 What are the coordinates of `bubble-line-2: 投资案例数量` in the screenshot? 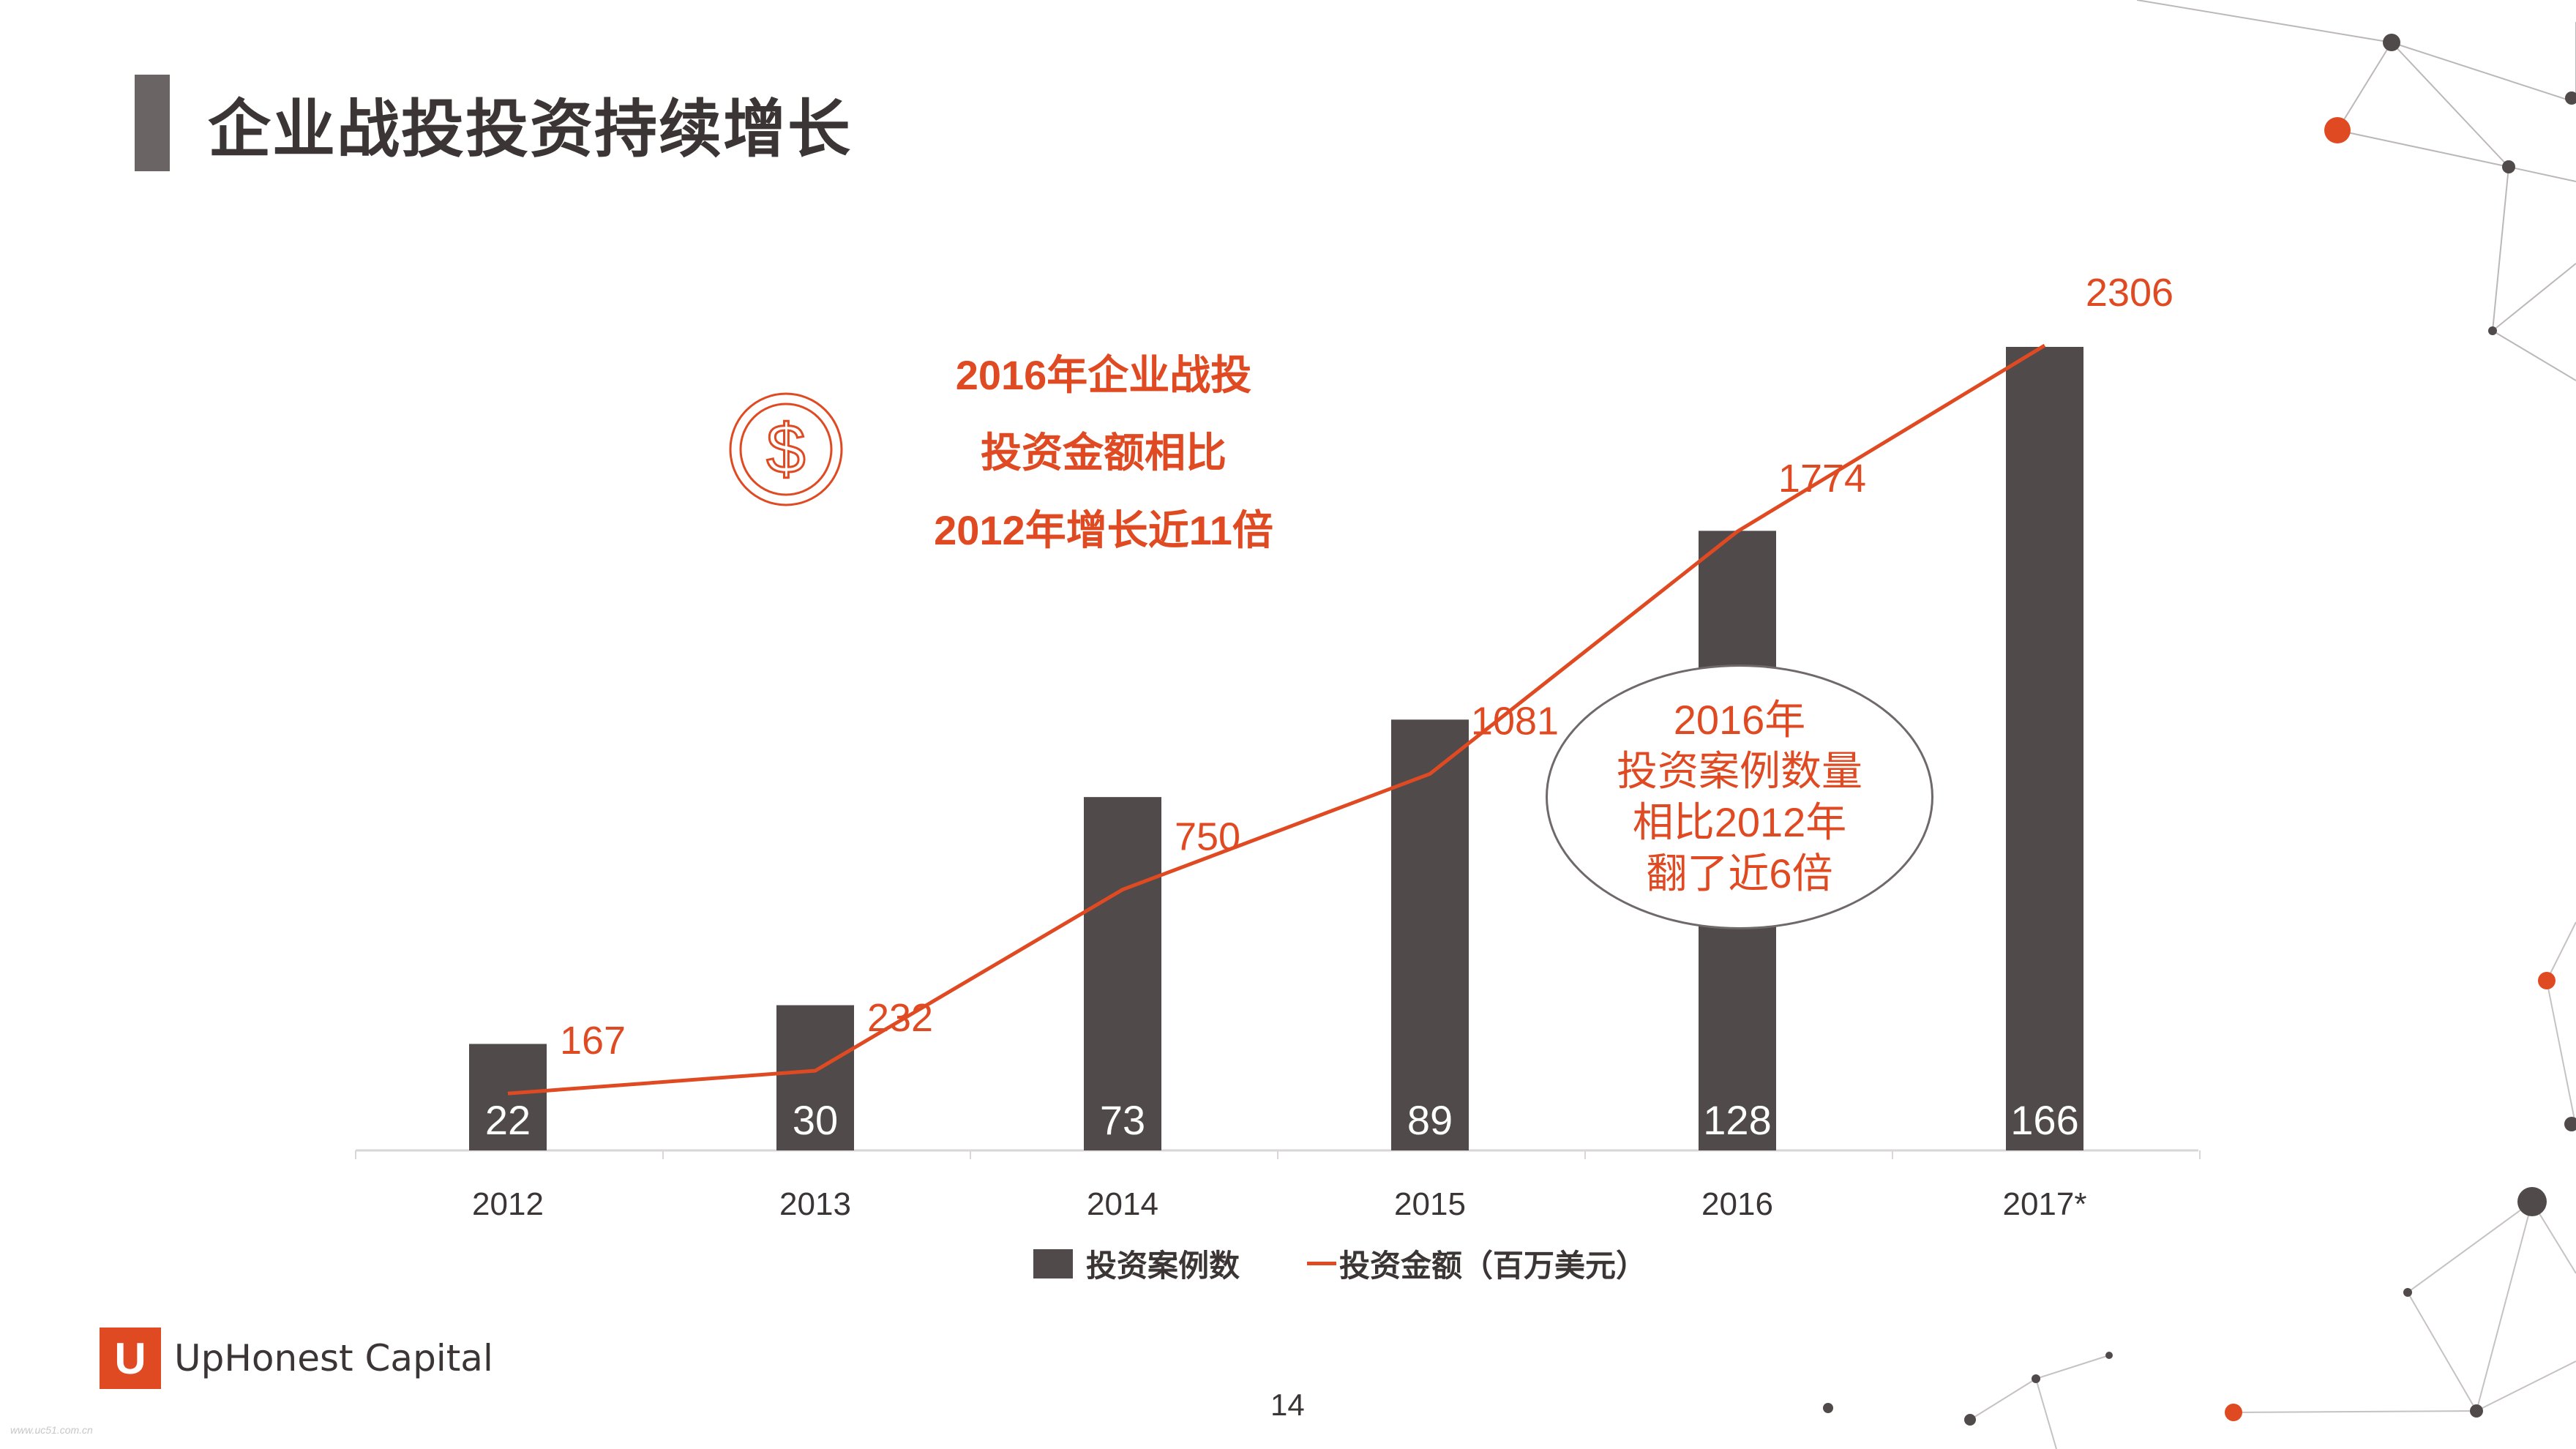 It's located at (1739, 771).